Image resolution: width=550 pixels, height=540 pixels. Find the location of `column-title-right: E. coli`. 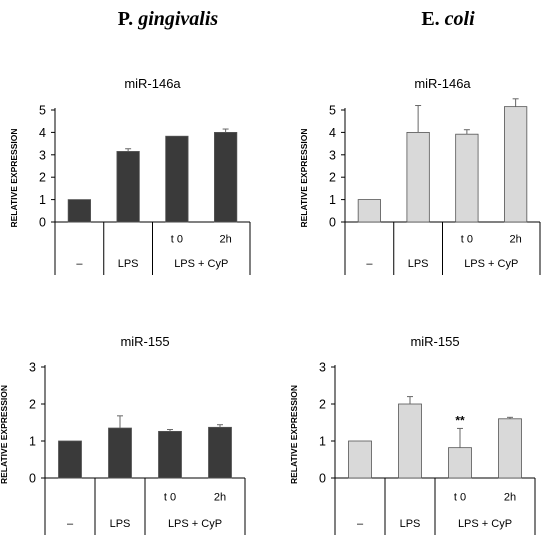

column-title-right: E. coli is located at coordinates (448, 19).